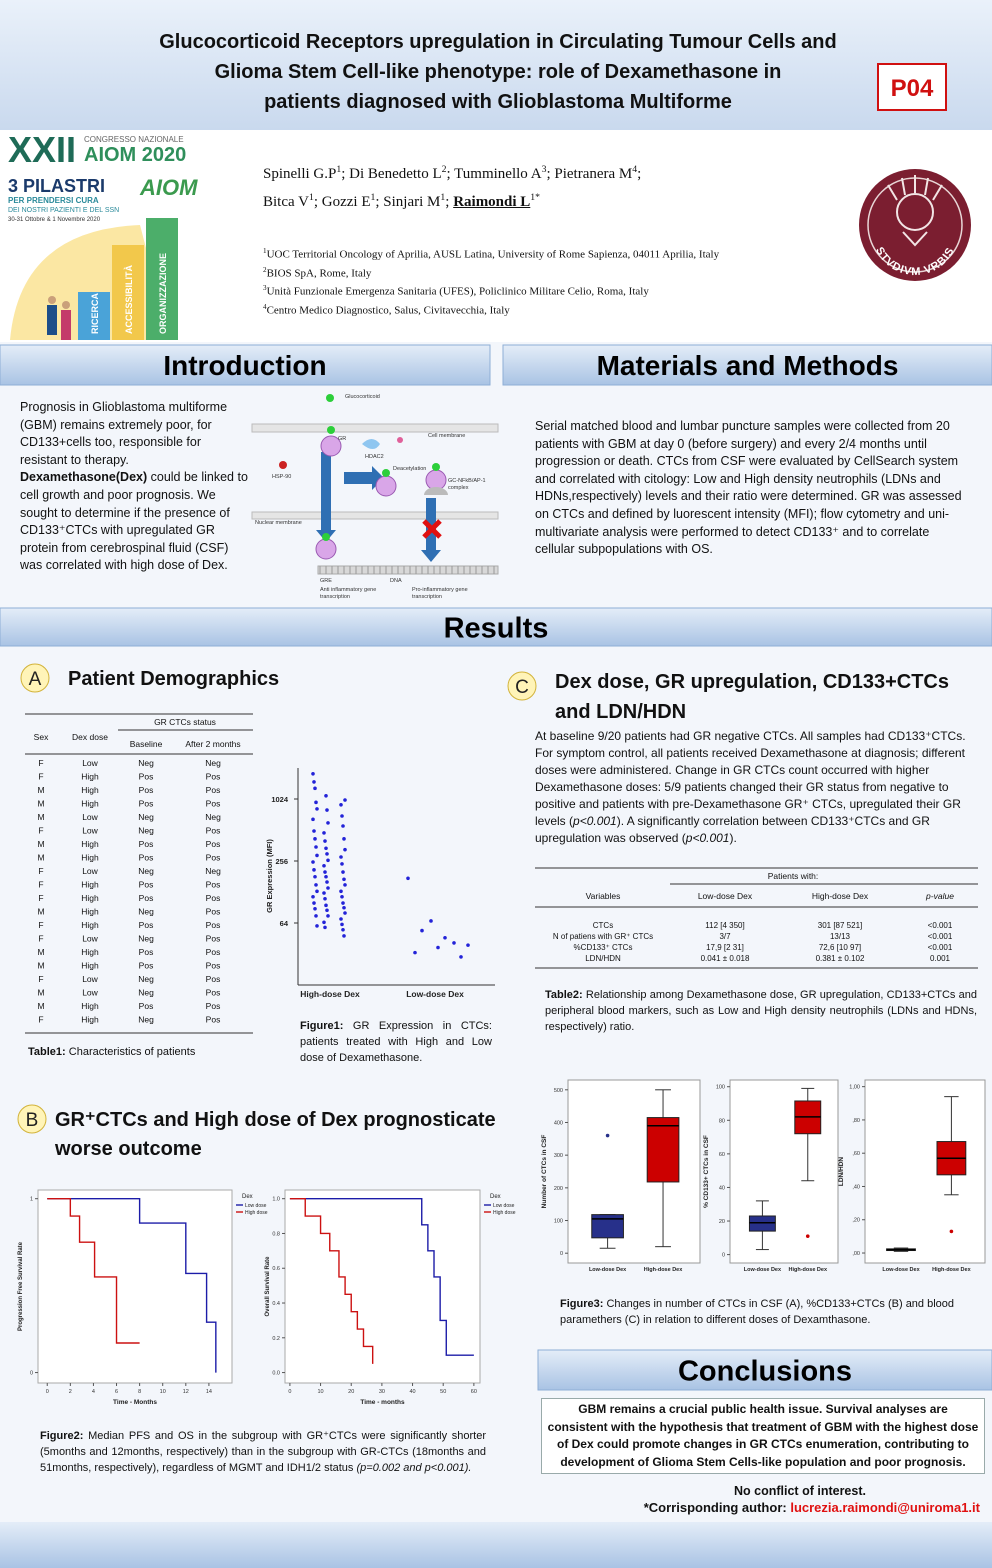 This screenshot has width=992, height=1568. What do you see at coordinates (522, 687) in the screenshot?
I see `section-letter: C` at bounding box center [522, 687].